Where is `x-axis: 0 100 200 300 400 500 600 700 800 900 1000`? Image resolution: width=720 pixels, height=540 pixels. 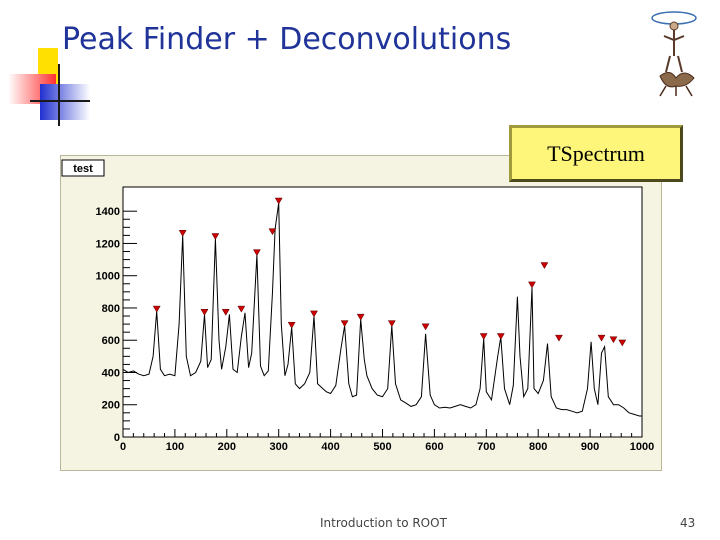
x-axis: 0 100 200 300 400 500 600 700 800 900 1000 is located at coordinates (387, 441).